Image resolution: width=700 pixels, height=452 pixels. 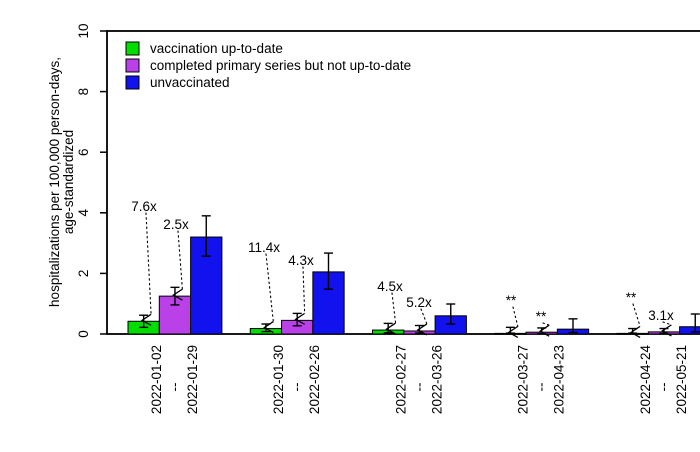 I want to click on x-tick-label-start: 2022-02-27, so click(x=400, y=379).